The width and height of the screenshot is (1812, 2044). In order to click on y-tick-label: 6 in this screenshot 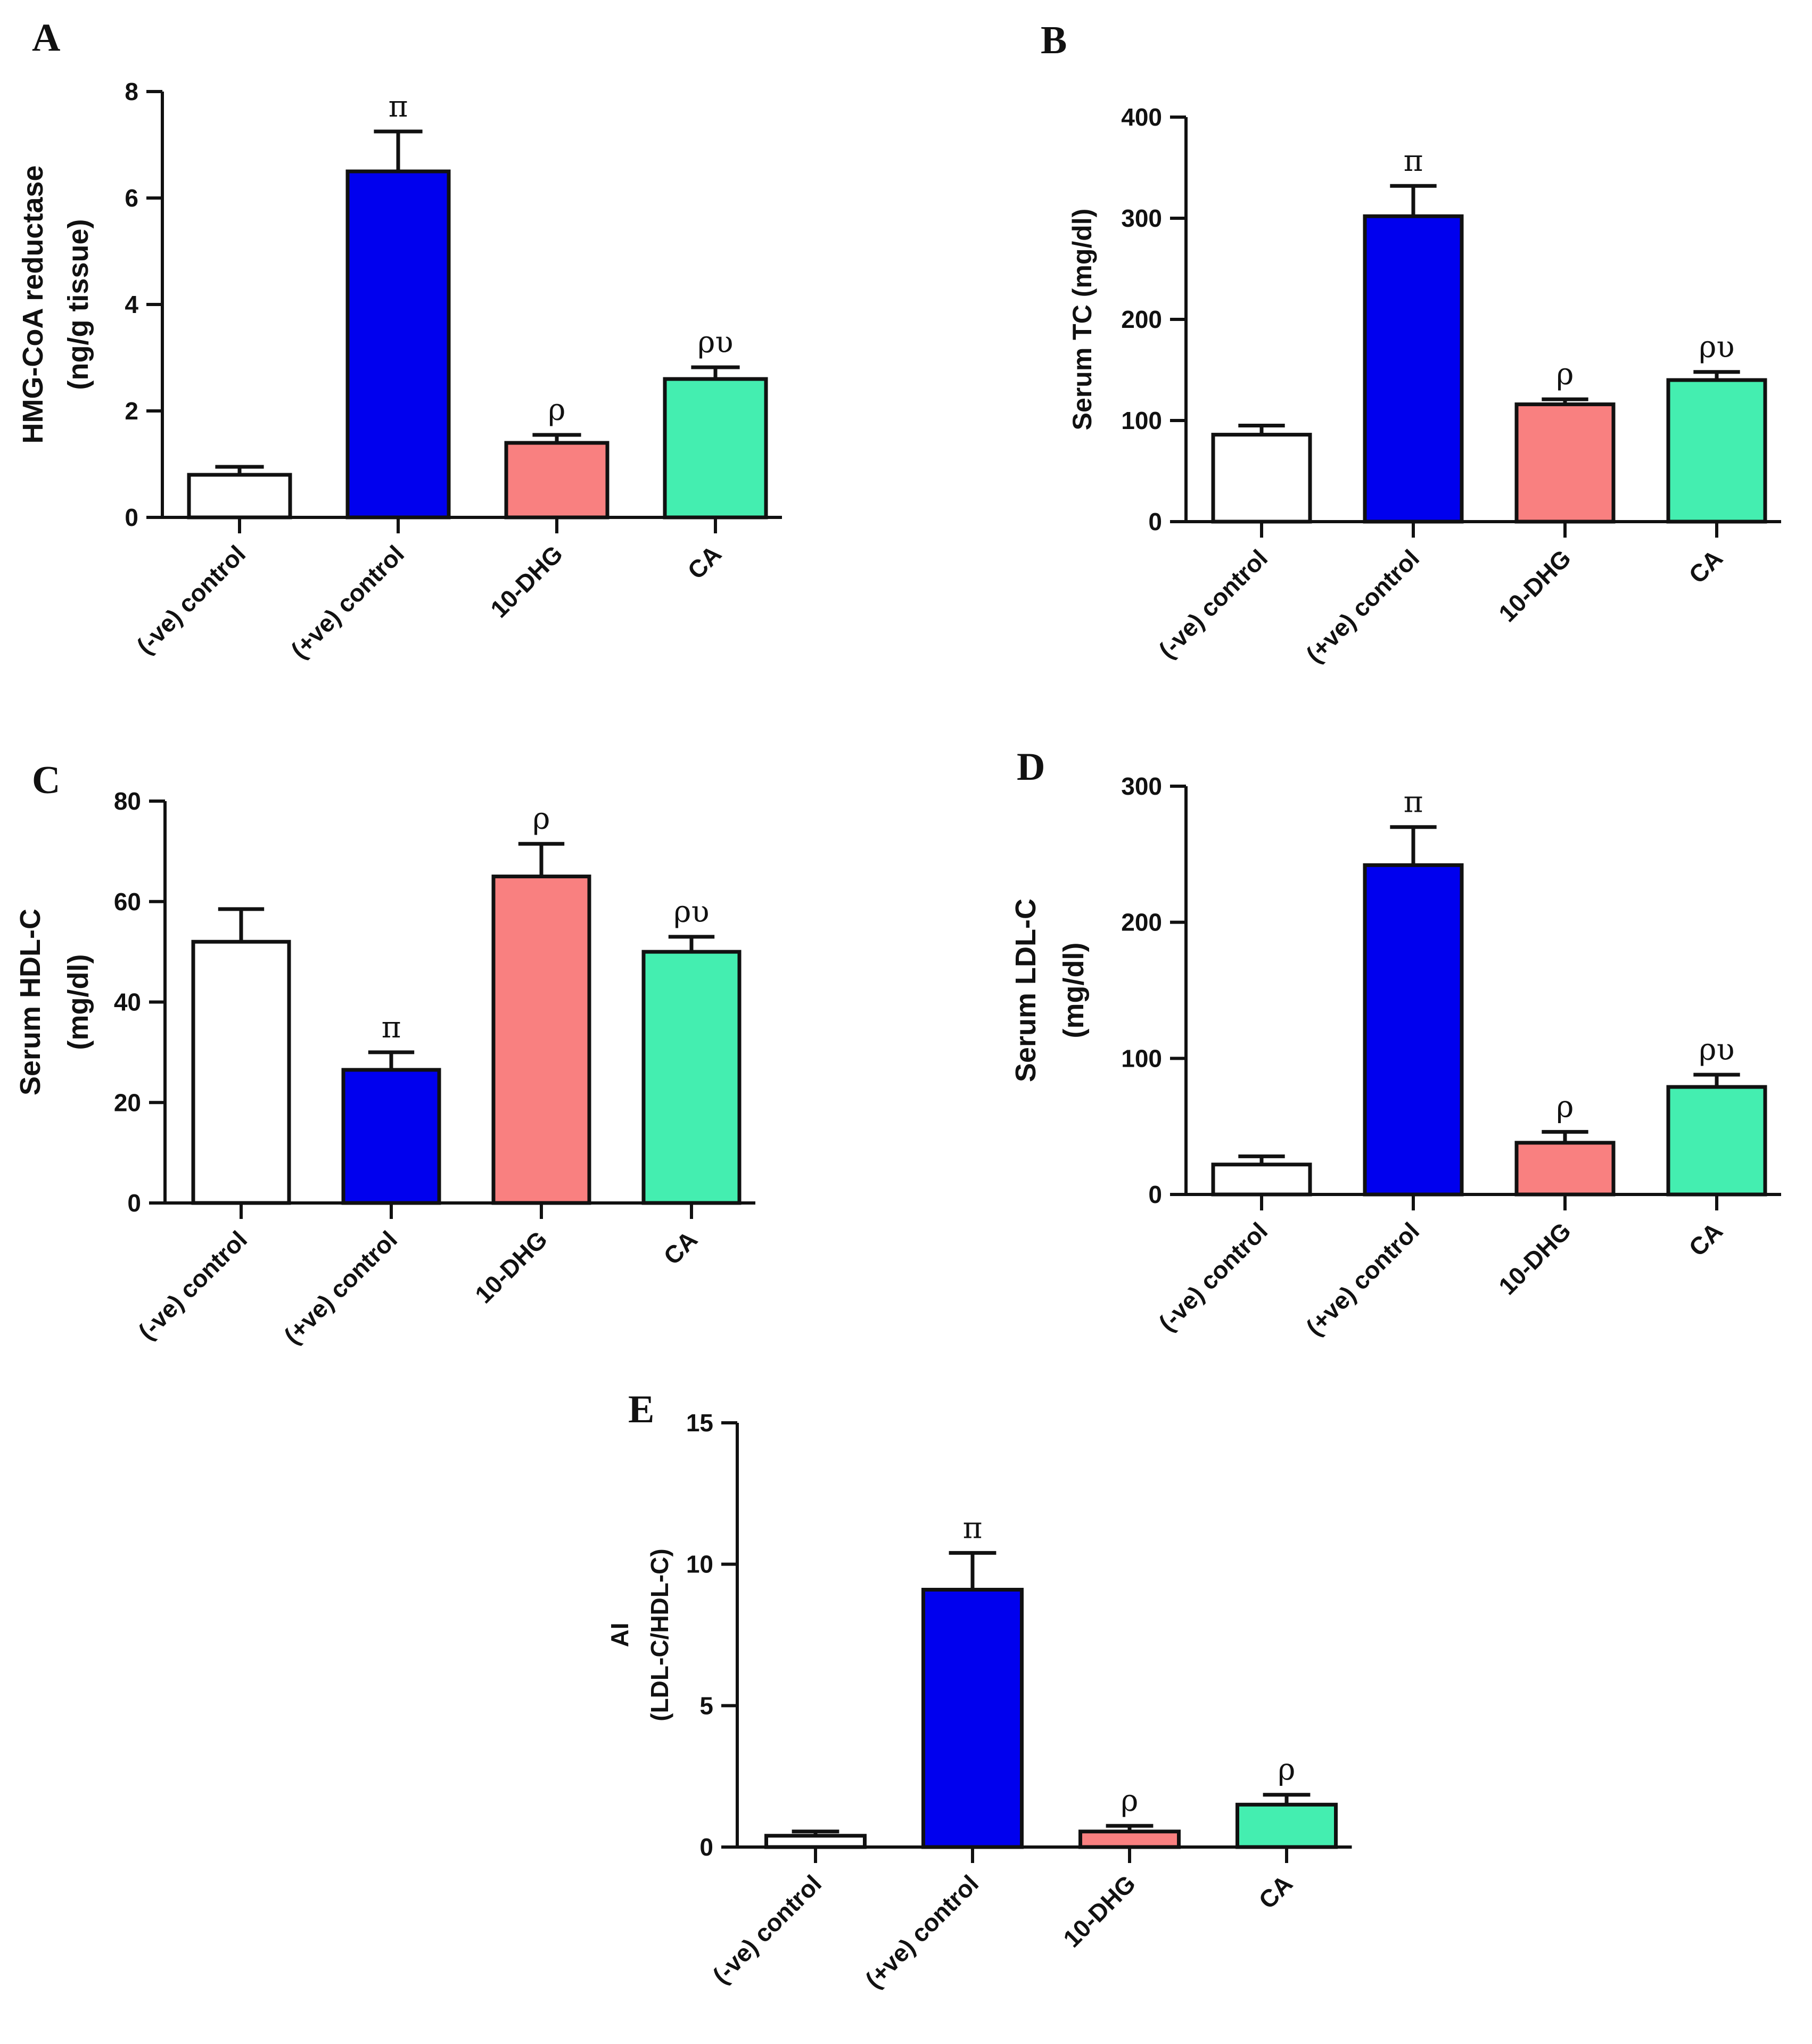, I will do `click(131, 198)`.